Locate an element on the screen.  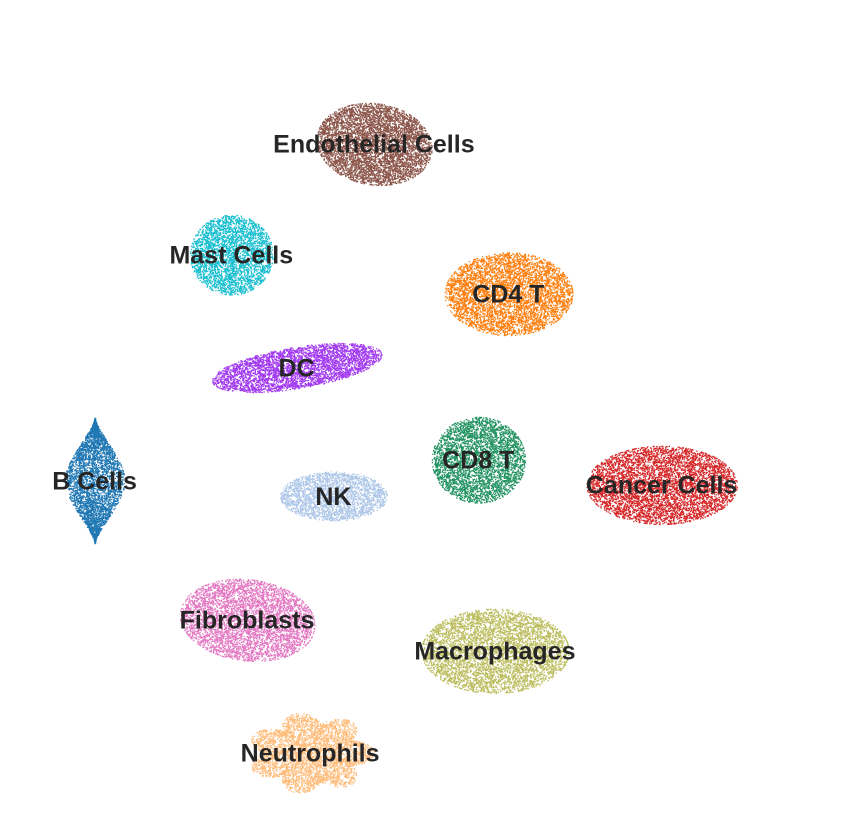
cluster-points-mast-cells is located at coordinates (232, 255).